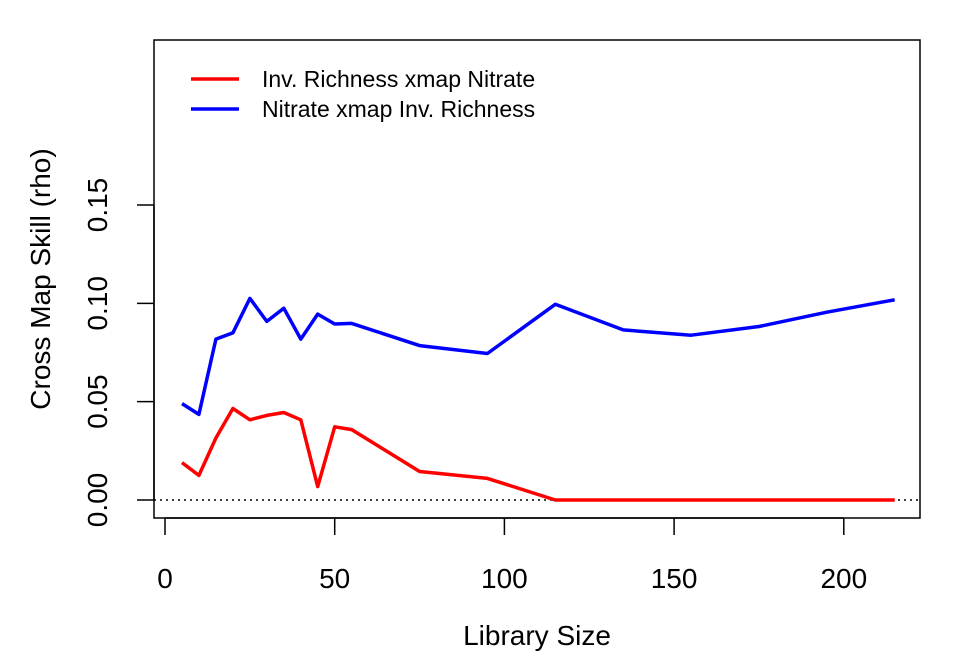 Image resolution: width=960 pixels, height=672 pixels. Describe the element at coordinates (512, 555) in the screenshot. I see `x-axis: 0 50 100 150 200` at that location.